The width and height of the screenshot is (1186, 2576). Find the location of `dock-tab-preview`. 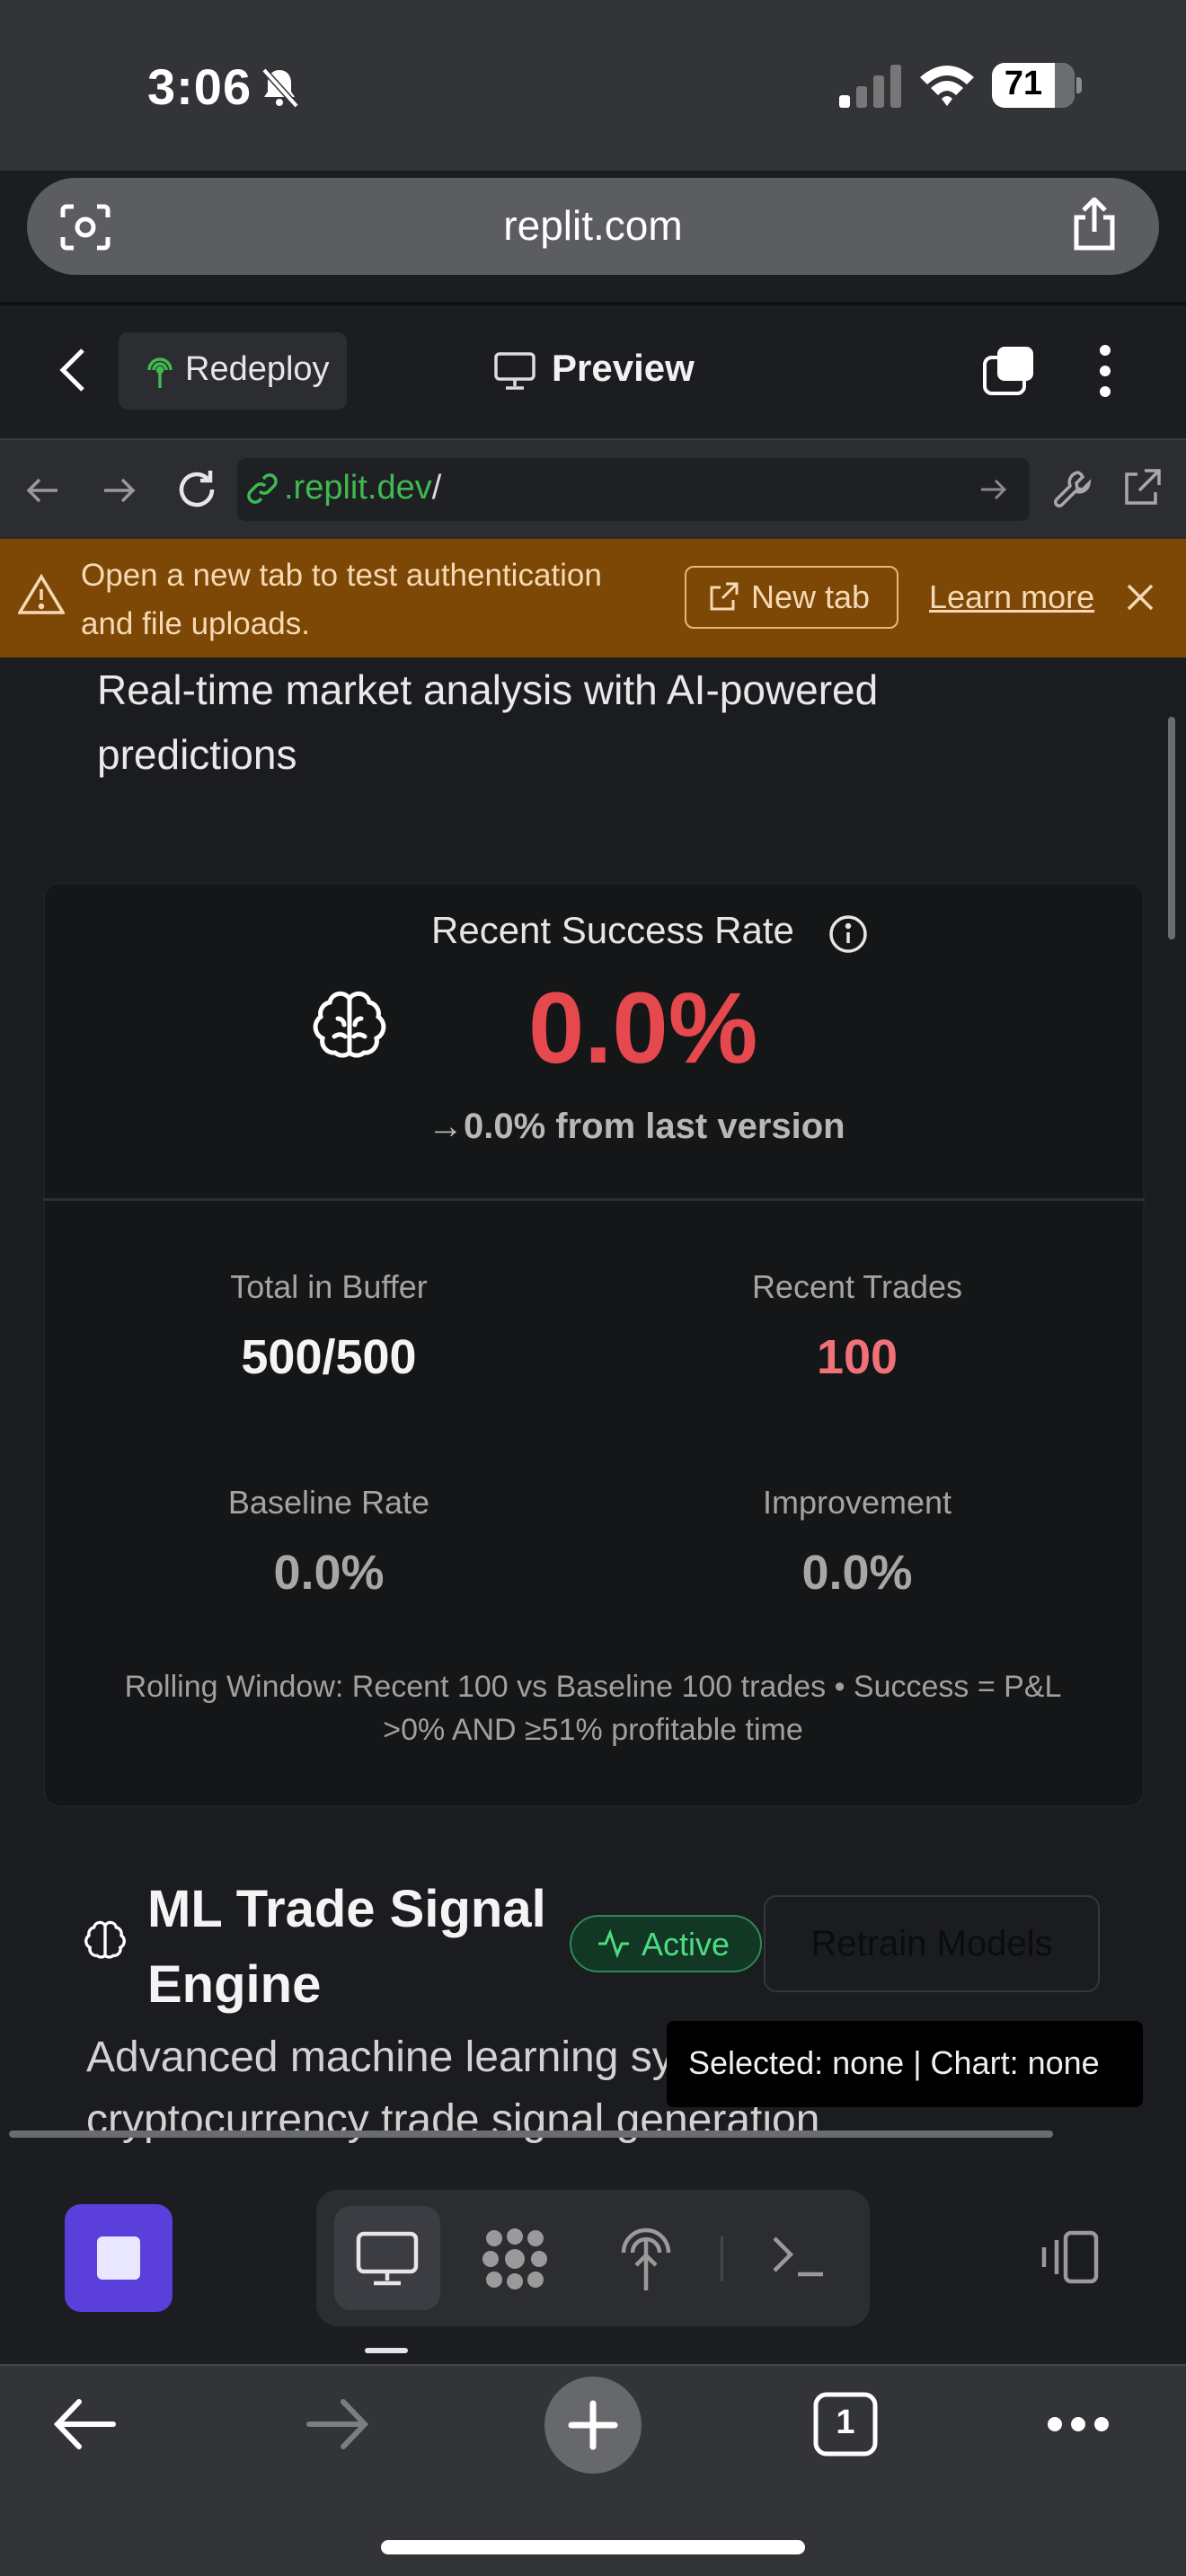

dock-tab-preview is located at coordinates (387, 2258).